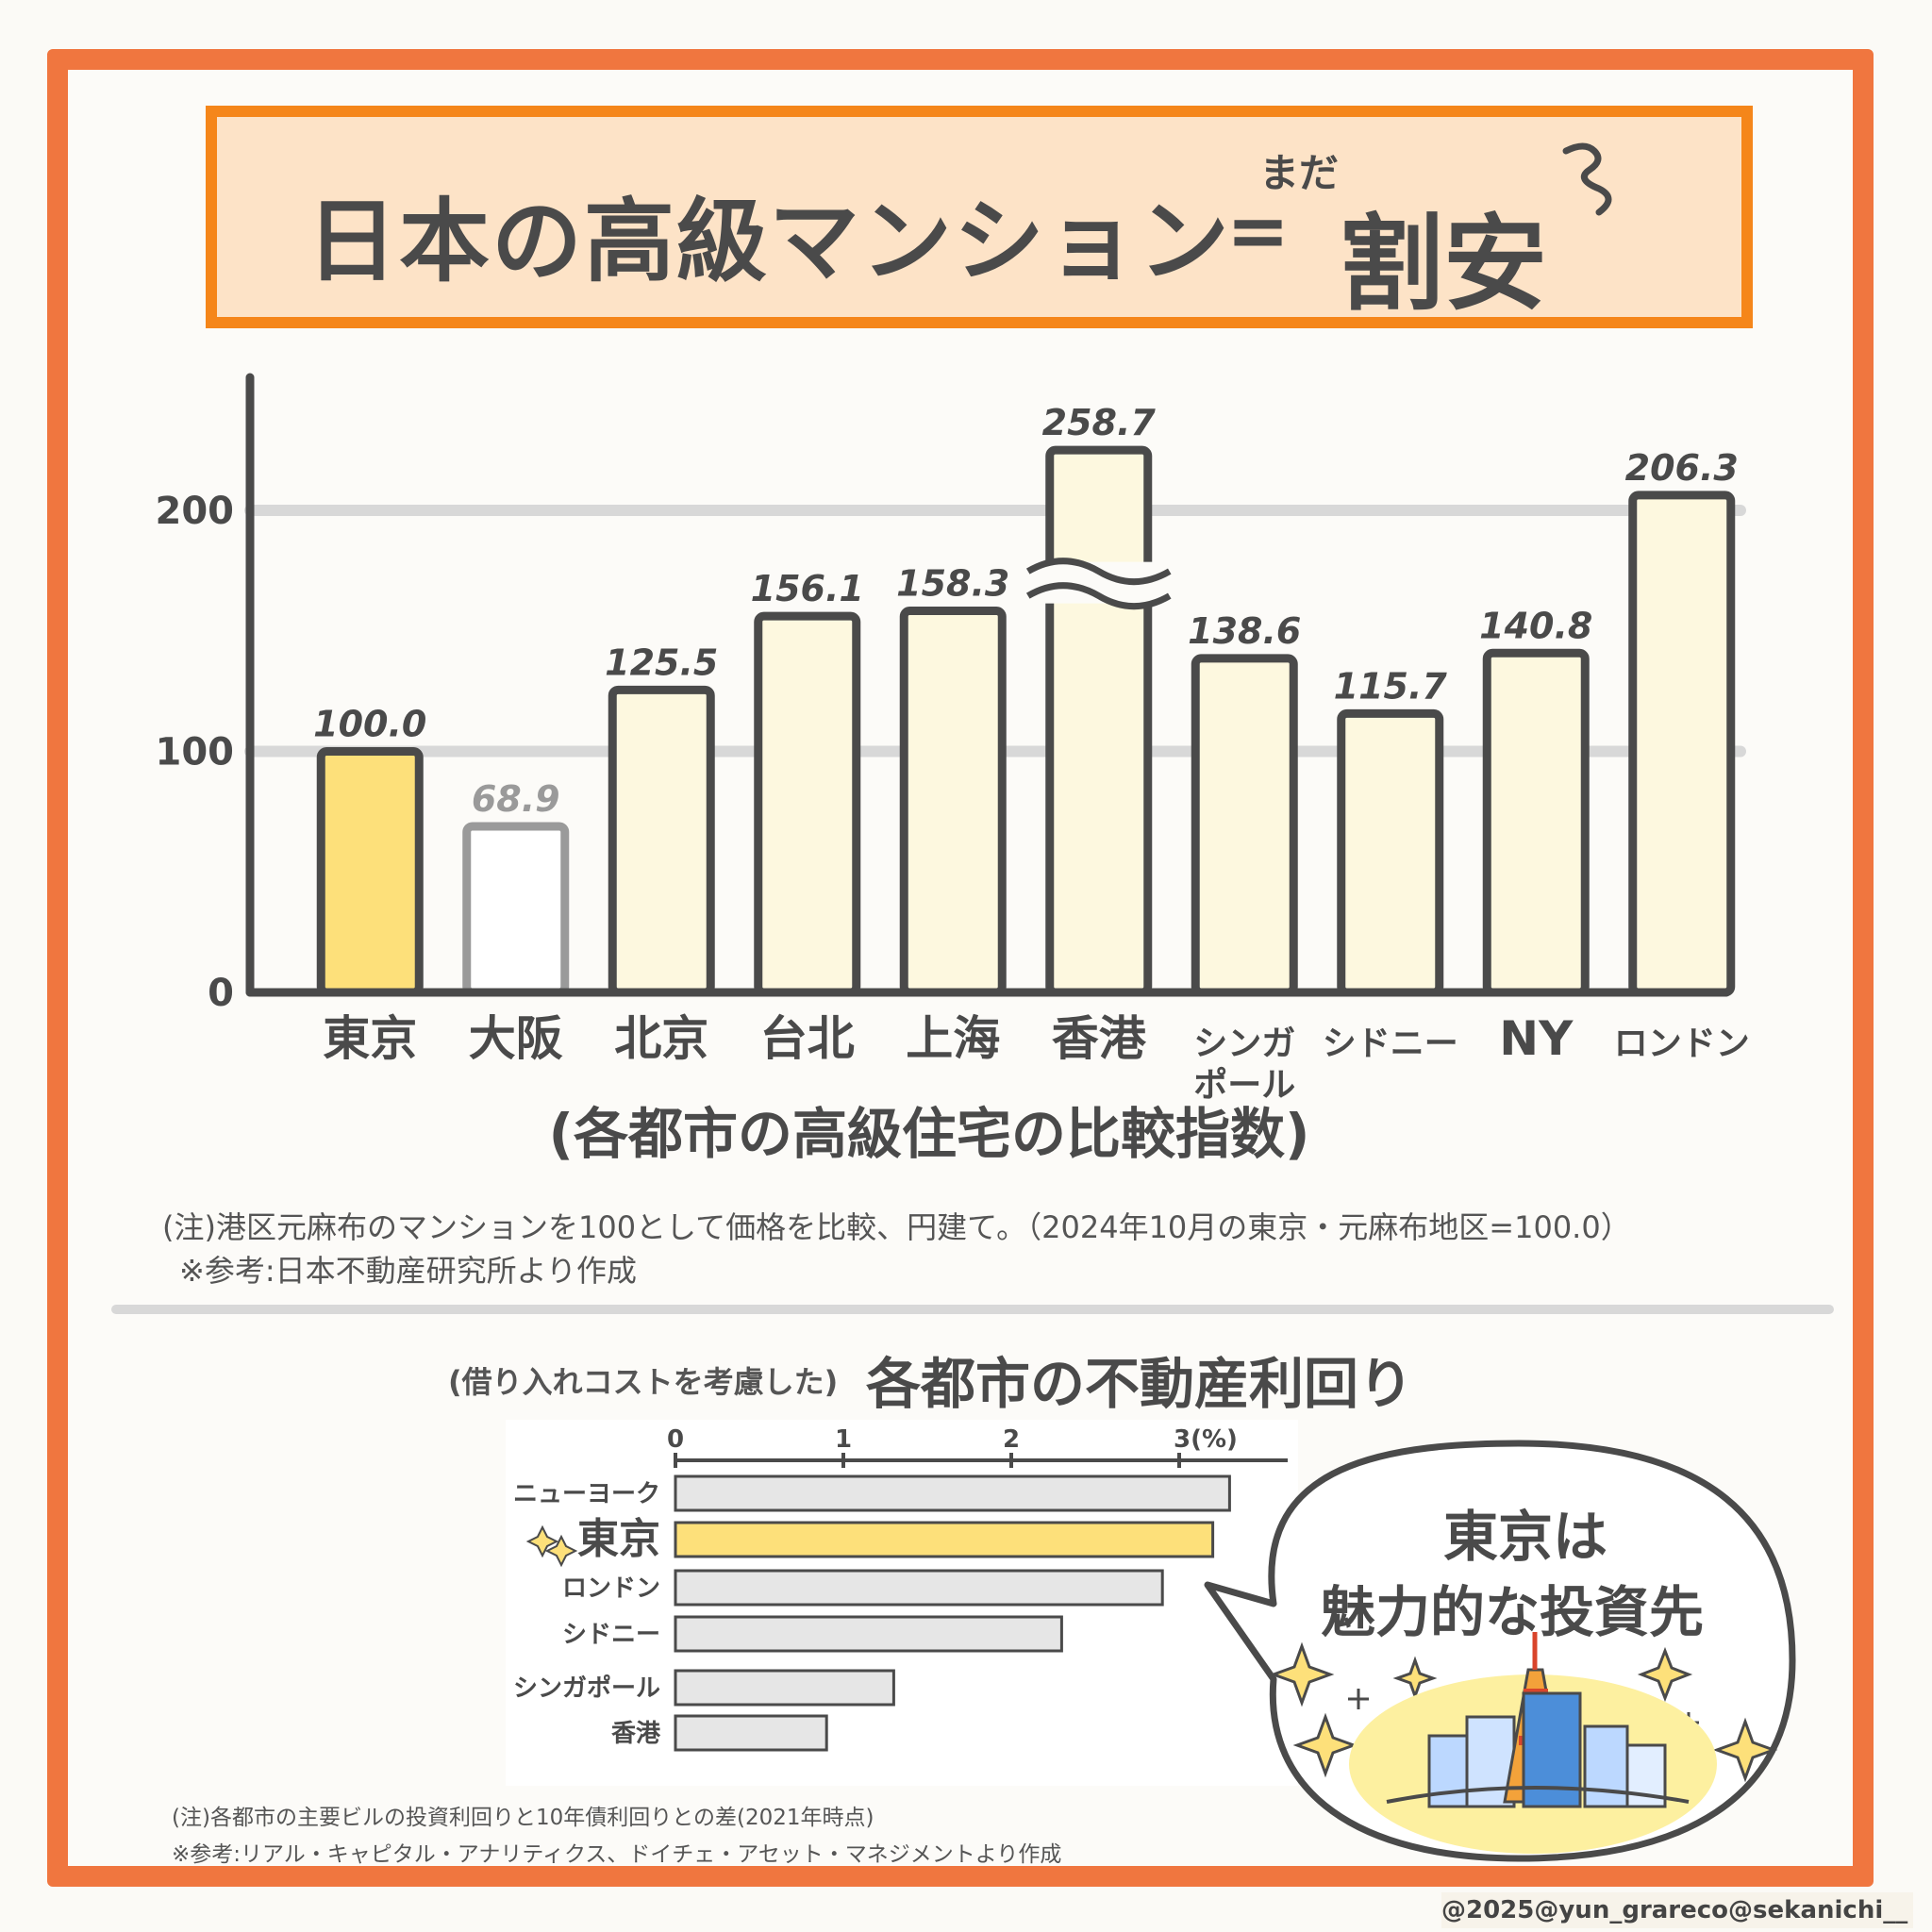 Image resolution: width=1932 pixels, height=1932 pixels. Describe the element at coordinates (953, 584) in the screenshot. I see `data-label: 158.3` at that location.